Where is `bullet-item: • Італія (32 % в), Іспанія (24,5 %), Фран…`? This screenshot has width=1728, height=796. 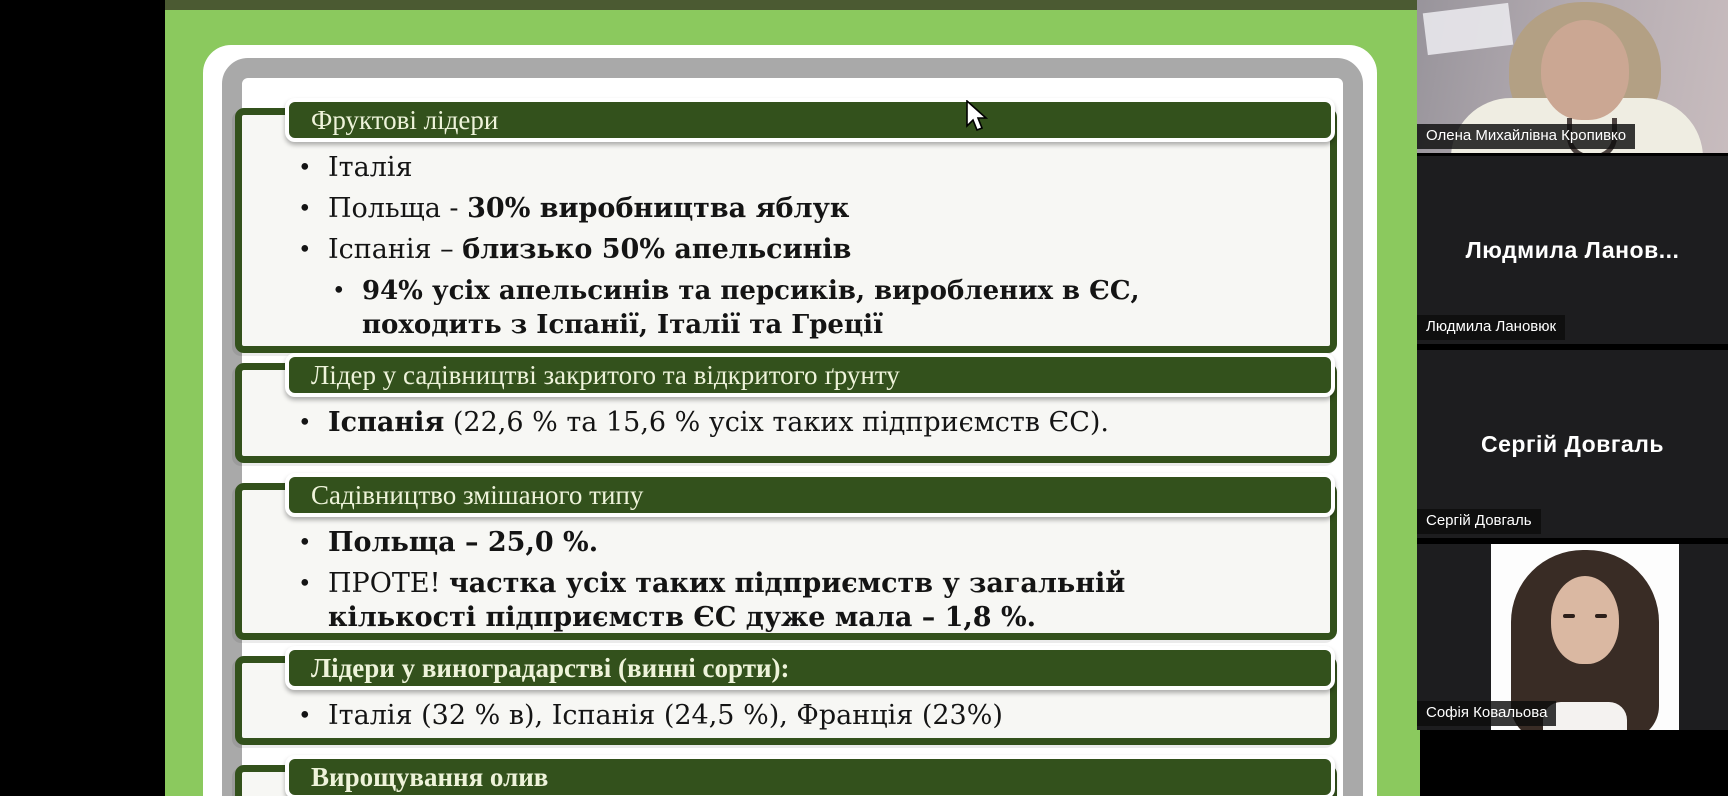
bullet-item: • Італія (32 % в), Іспанія (24,5 %), Фран… is located at coordinates (650, 715).